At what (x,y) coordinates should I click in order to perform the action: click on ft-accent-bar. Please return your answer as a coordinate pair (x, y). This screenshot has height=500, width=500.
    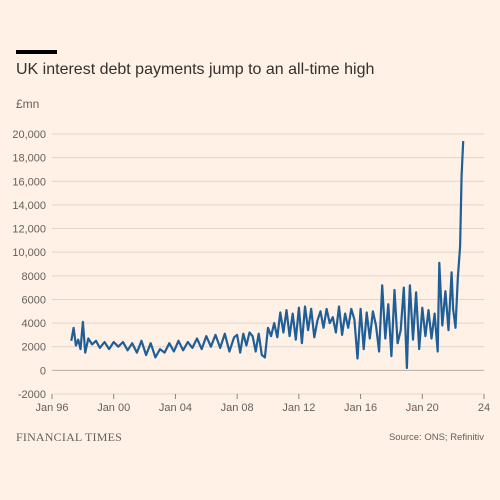
    Looking at the image, I should click on (36, 52).